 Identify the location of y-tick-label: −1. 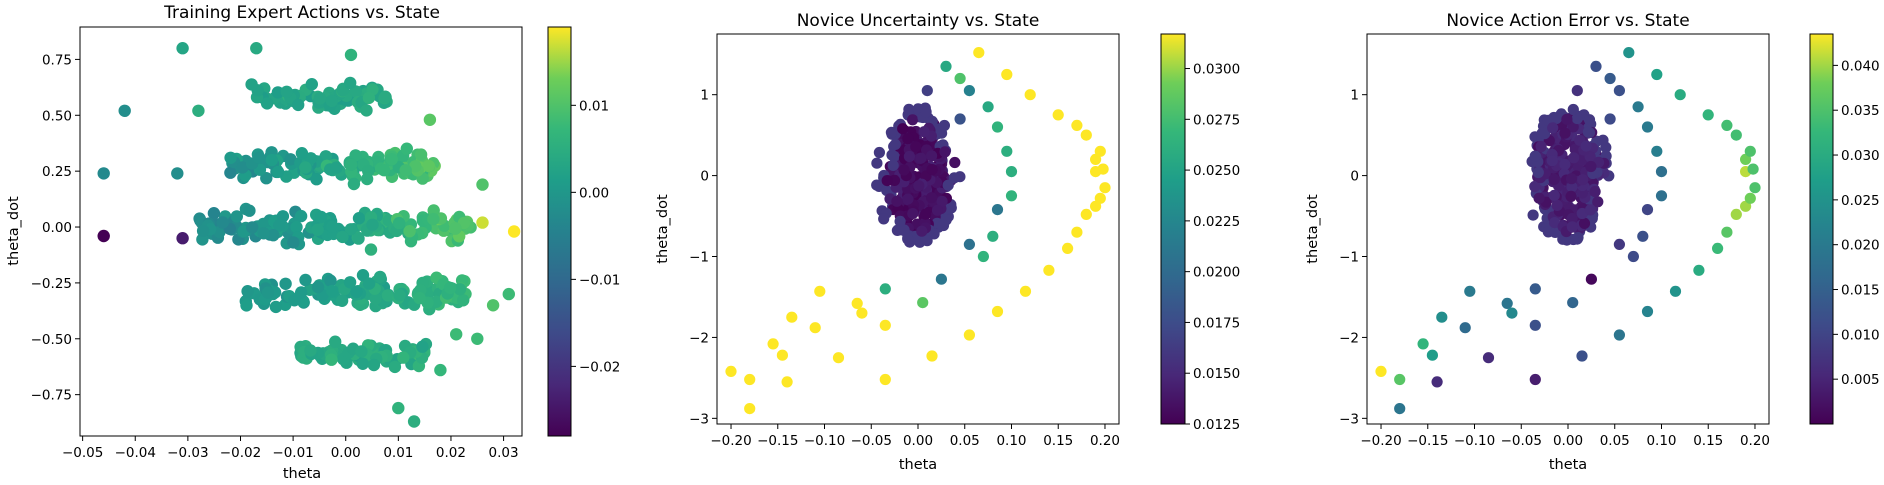
(699, 258).